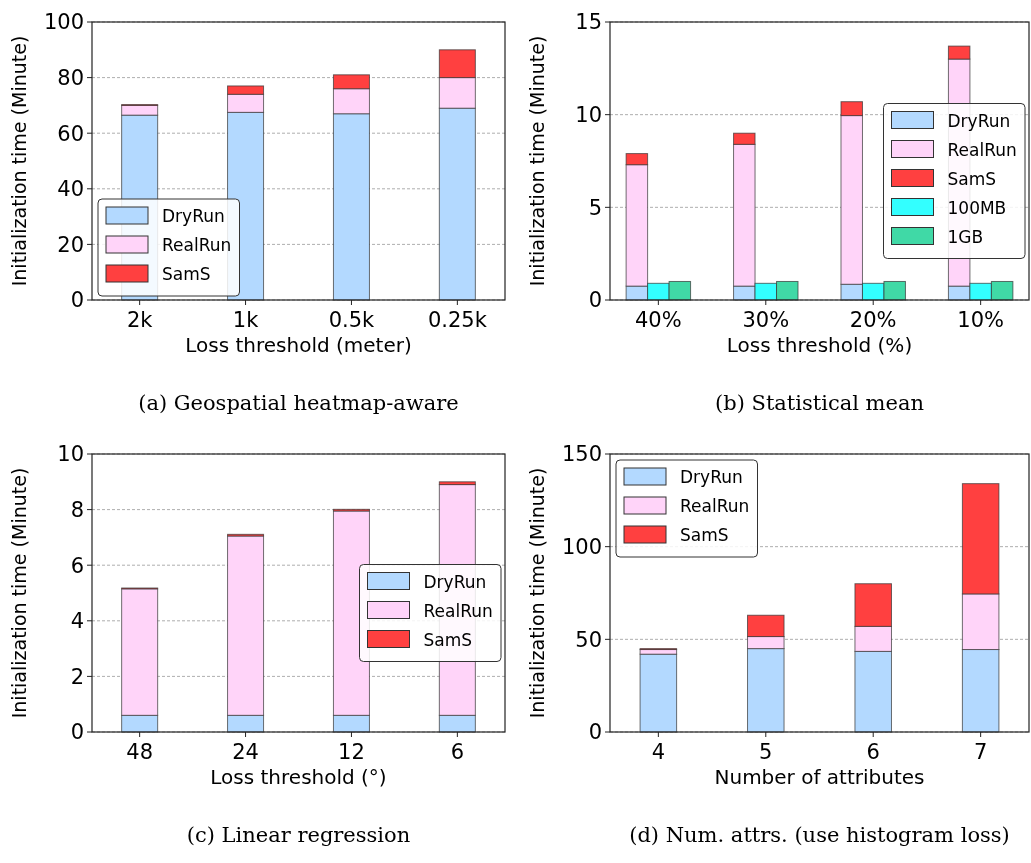  I want to click on text: (a) Geospatial heatmap-aware, so click(298, 403).